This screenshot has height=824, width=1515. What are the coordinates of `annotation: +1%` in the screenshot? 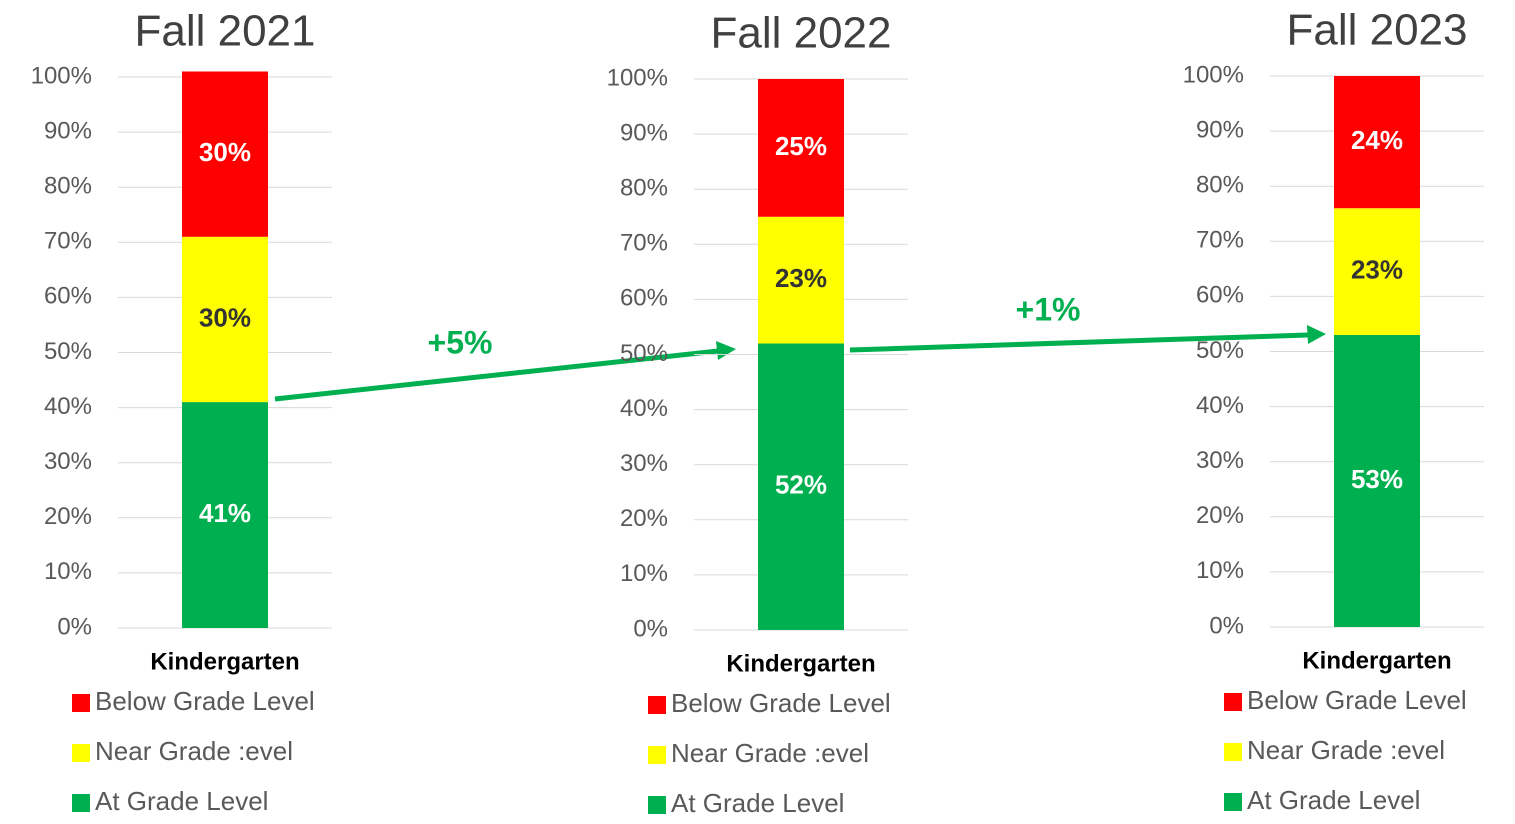 It's located at (1048, 309).